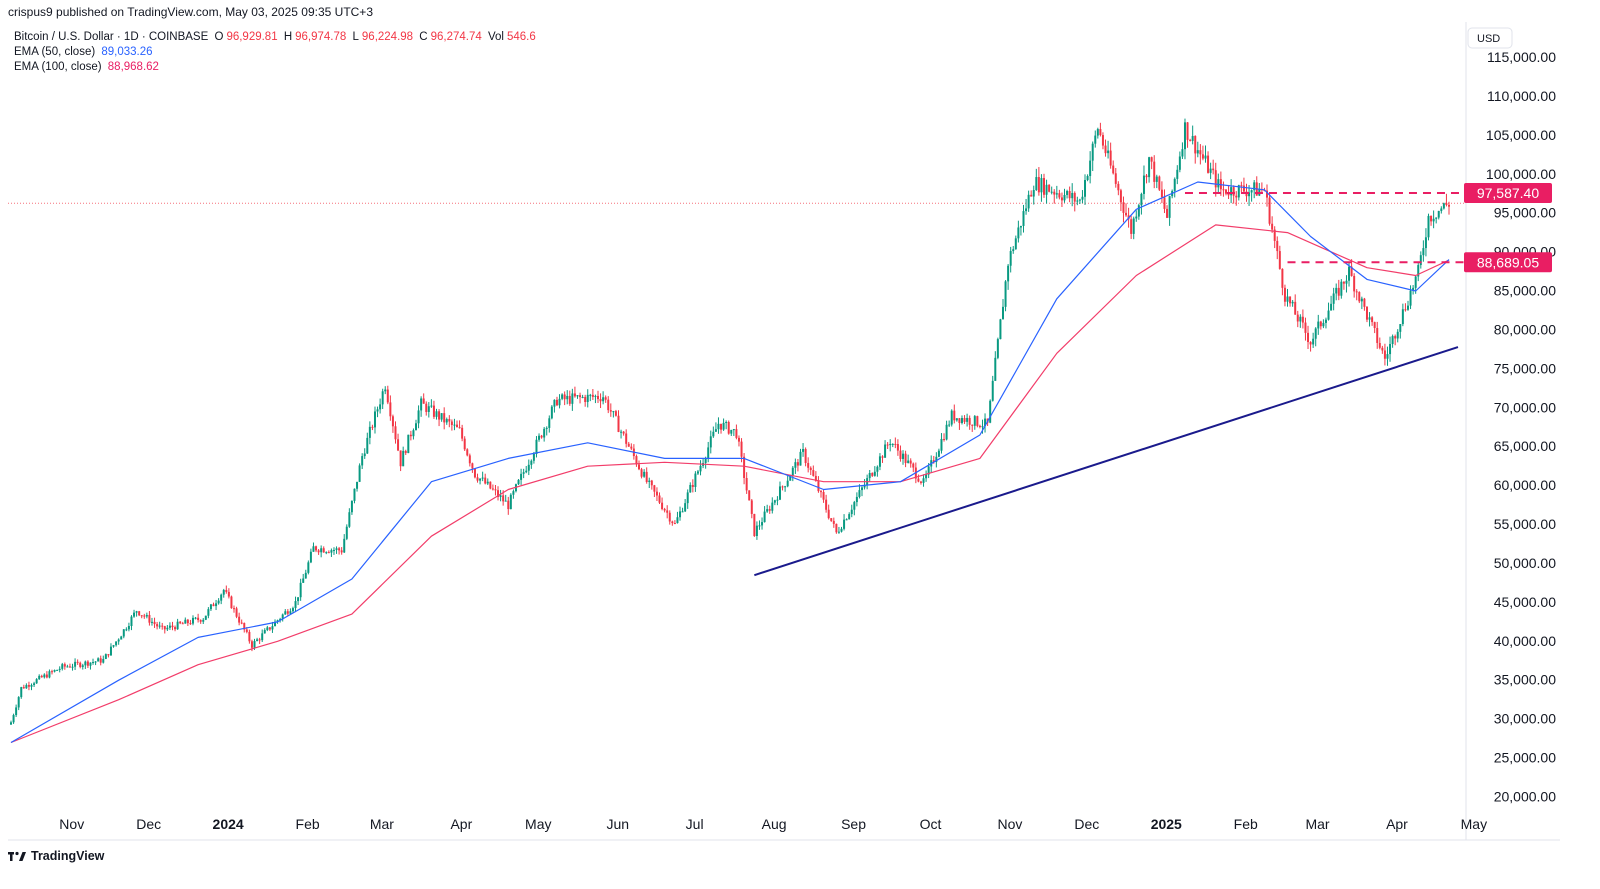 This screenshot has width=1600, height=889. What do you see at coordinates (1525, 329) in the screenshot?
I see `price-tick-label: 80,000.00` at bounding box center [1525, 329].